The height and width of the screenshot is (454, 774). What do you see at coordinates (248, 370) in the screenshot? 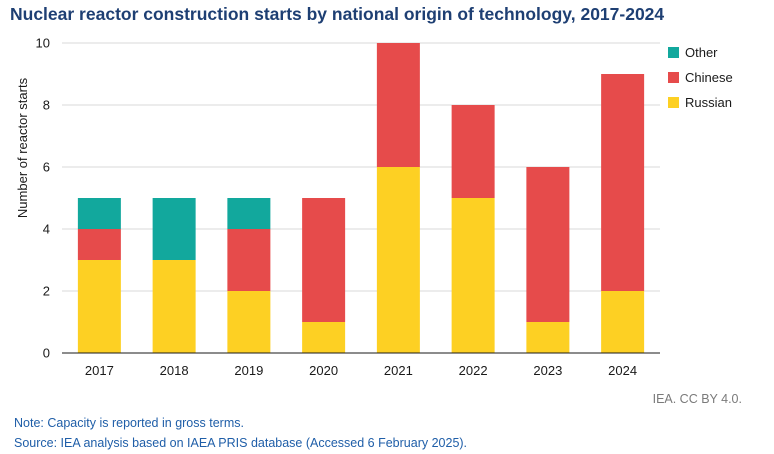
I see `x-tick-label: 2019` at bounding box center [248, 370].